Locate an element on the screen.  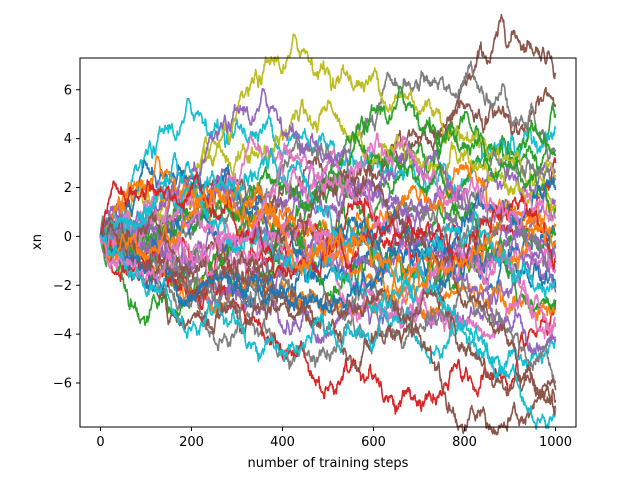
y-tick-label: −2 is located at coordinates (62, 286).